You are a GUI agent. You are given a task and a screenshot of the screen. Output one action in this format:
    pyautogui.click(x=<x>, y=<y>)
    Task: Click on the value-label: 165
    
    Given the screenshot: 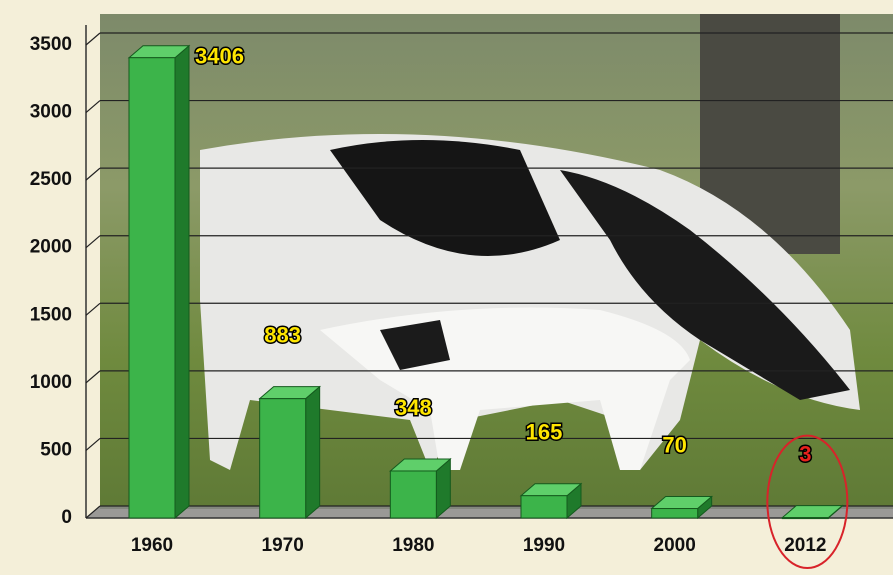 What is the action you would take?
    pyautogui.click(x=544, y=432)
    